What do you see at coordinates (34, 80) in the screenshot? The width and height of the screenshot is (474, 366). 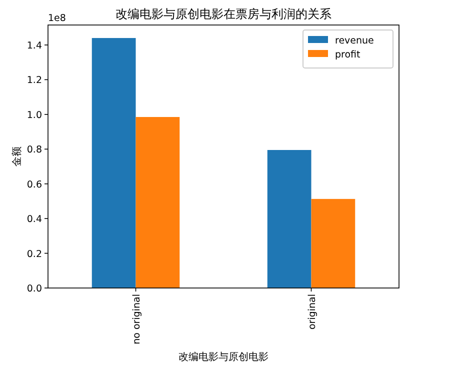 I see `y-tick-label: 1.2` at bounding box center [34, 80].